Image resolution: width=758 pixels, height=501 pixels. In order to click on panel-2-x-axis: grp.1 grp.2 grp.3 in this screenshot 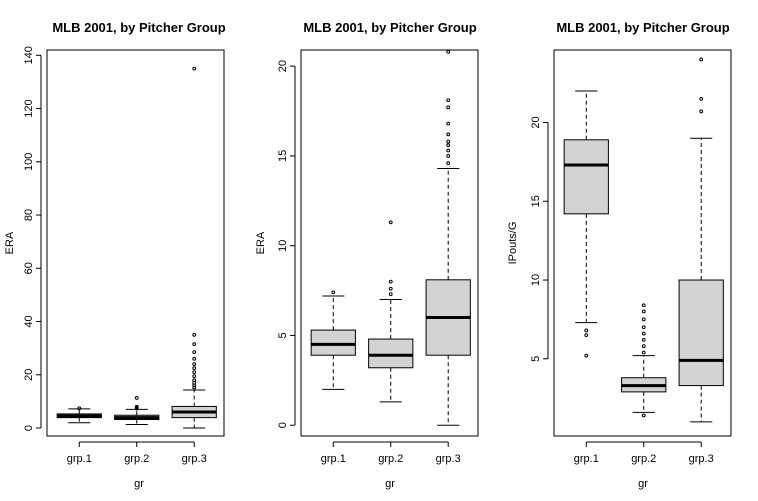, I will do `click(391, 453)`.